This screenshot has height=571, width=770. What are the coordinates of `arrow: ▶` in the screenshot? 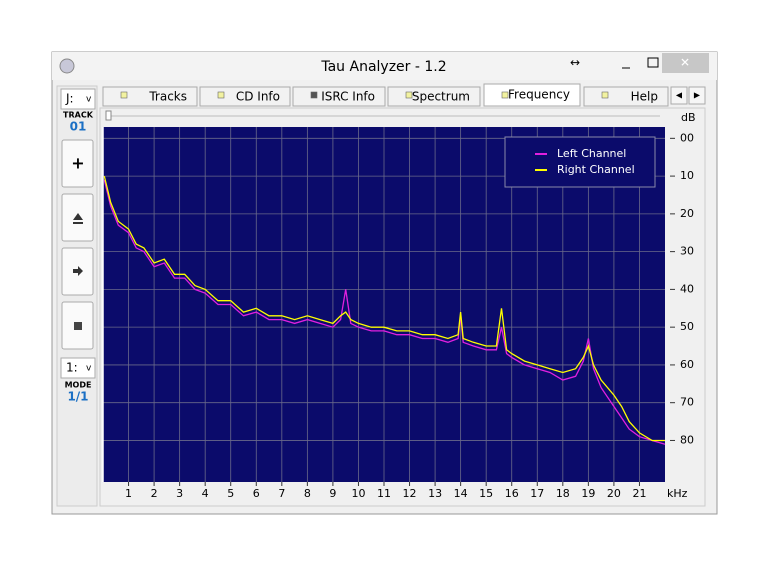 It's located at (697, 95).